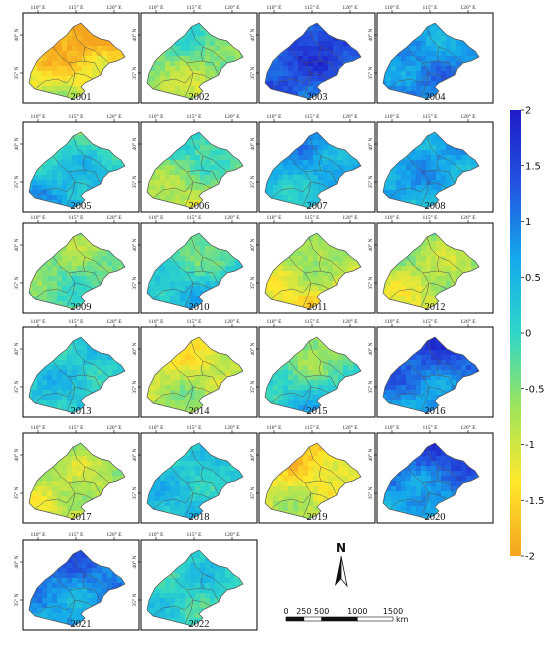 The image size is (550, 648). I want to click on colorbar-tick-label: -1, so click(530, 445).